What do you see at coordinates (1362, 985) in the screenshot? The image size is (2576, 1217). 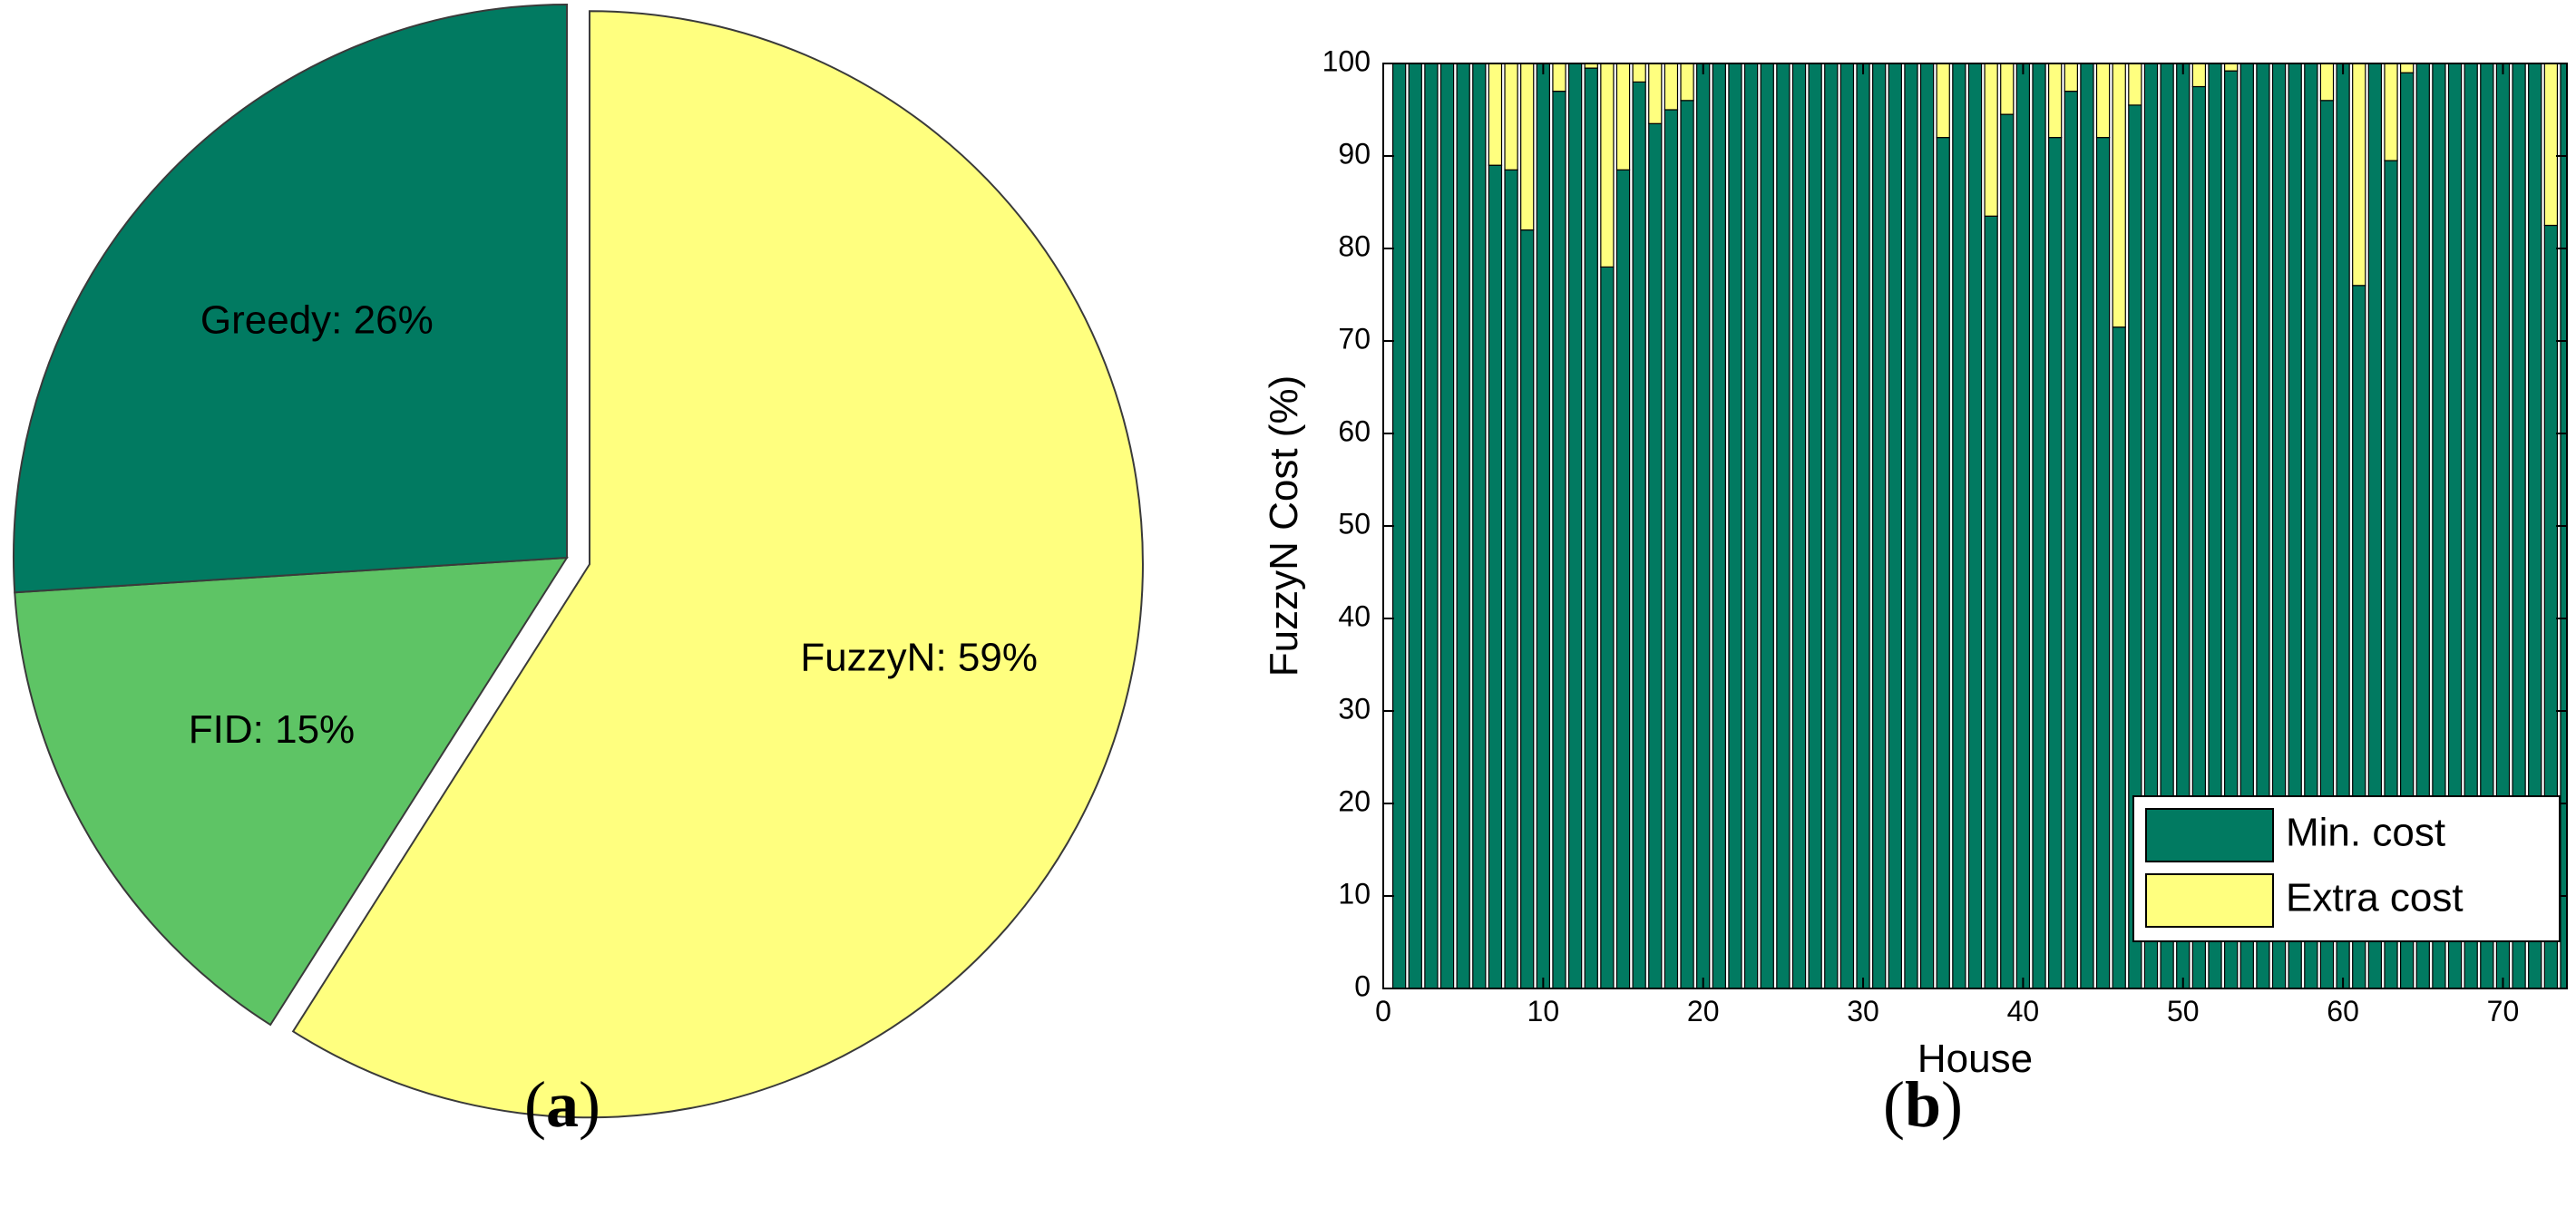 I see `y-tick-label-0: 0` at bounding box center [1362, 985].